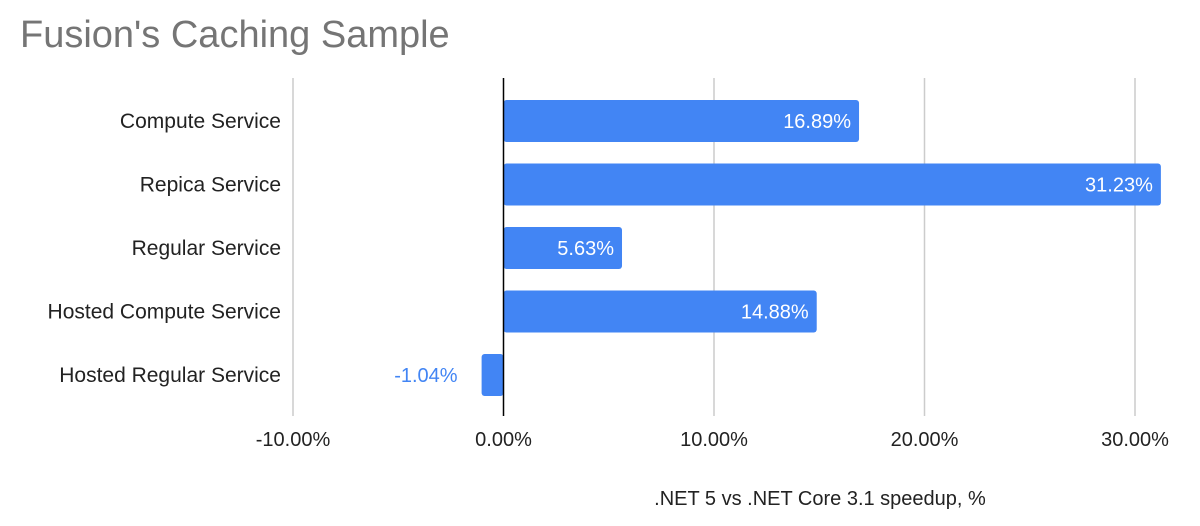 The image size is (1200, 526). I want to click on x-tick-label: 10.00%, so click(714, 440).